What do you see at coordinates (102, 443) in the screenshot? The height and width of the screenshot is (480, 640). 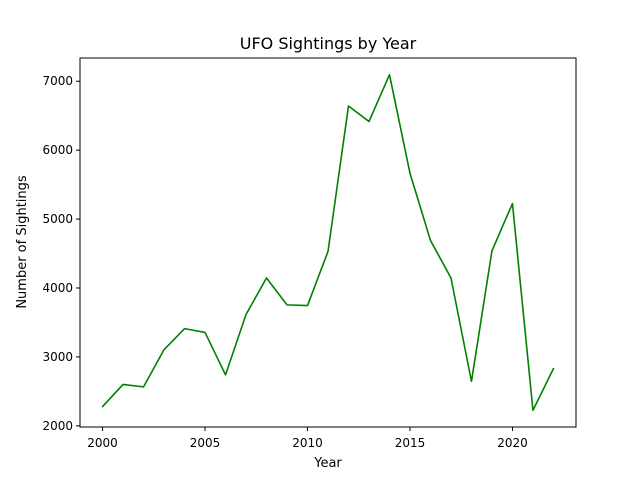 I see `x-tick-label: 2000` at bounding box center [102, 443].